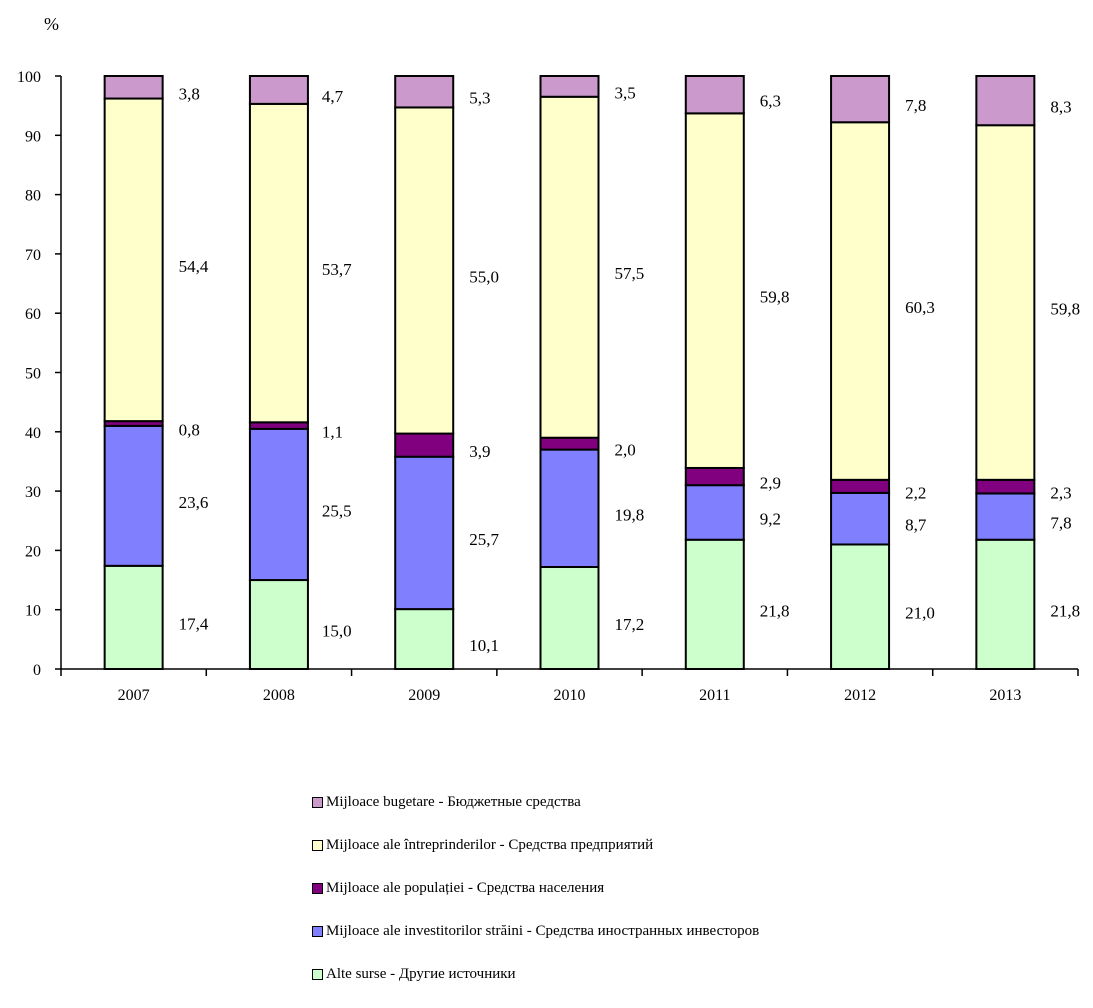  Describe the element at coordinates (535, 974) in the screenshot. I see `legend-item-series-0: Alte surse - Другие источники` at that location.